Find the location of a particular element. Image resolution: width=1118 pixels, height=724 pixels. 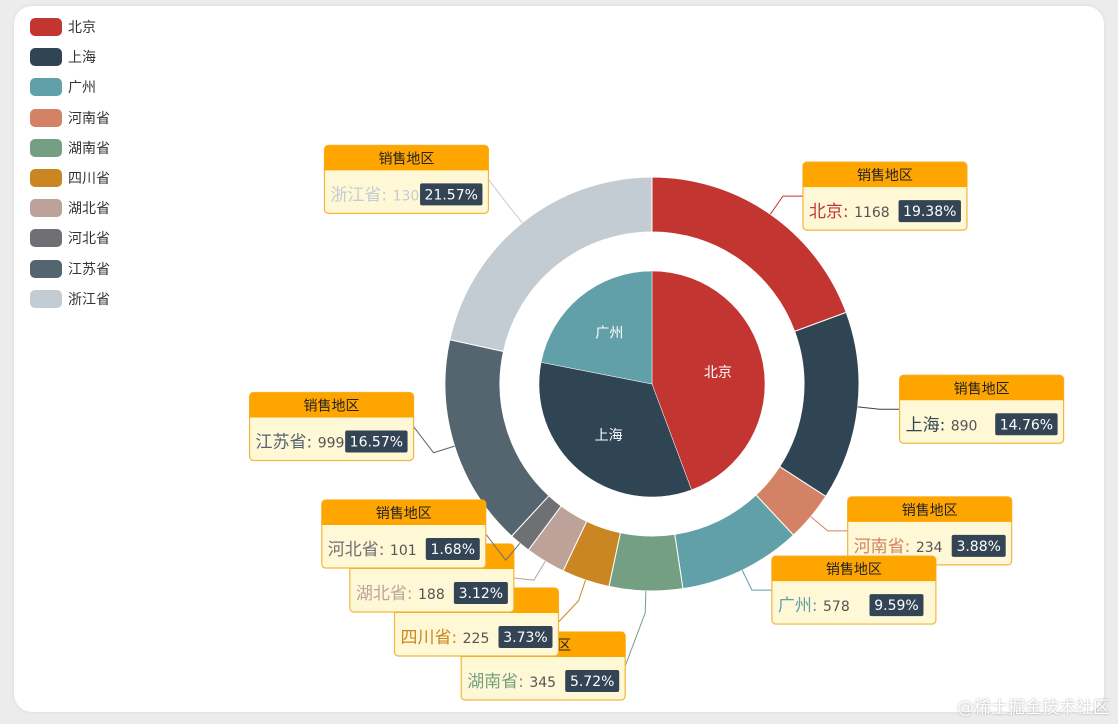

callout-name-value: 湖北省: 188 is located at coordinates (400, 594).